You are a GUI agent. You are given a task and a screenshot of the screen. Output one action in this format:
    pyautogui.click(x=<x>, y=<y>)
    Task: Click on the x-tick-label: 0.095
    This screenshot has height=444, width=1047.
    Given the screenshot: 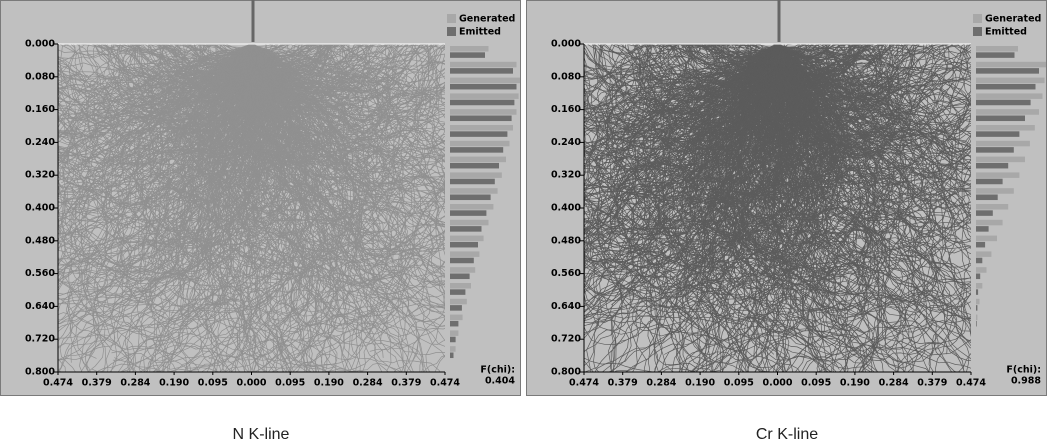 What is the action you would take?
    pyautogui.click(x=739, y=383)
    